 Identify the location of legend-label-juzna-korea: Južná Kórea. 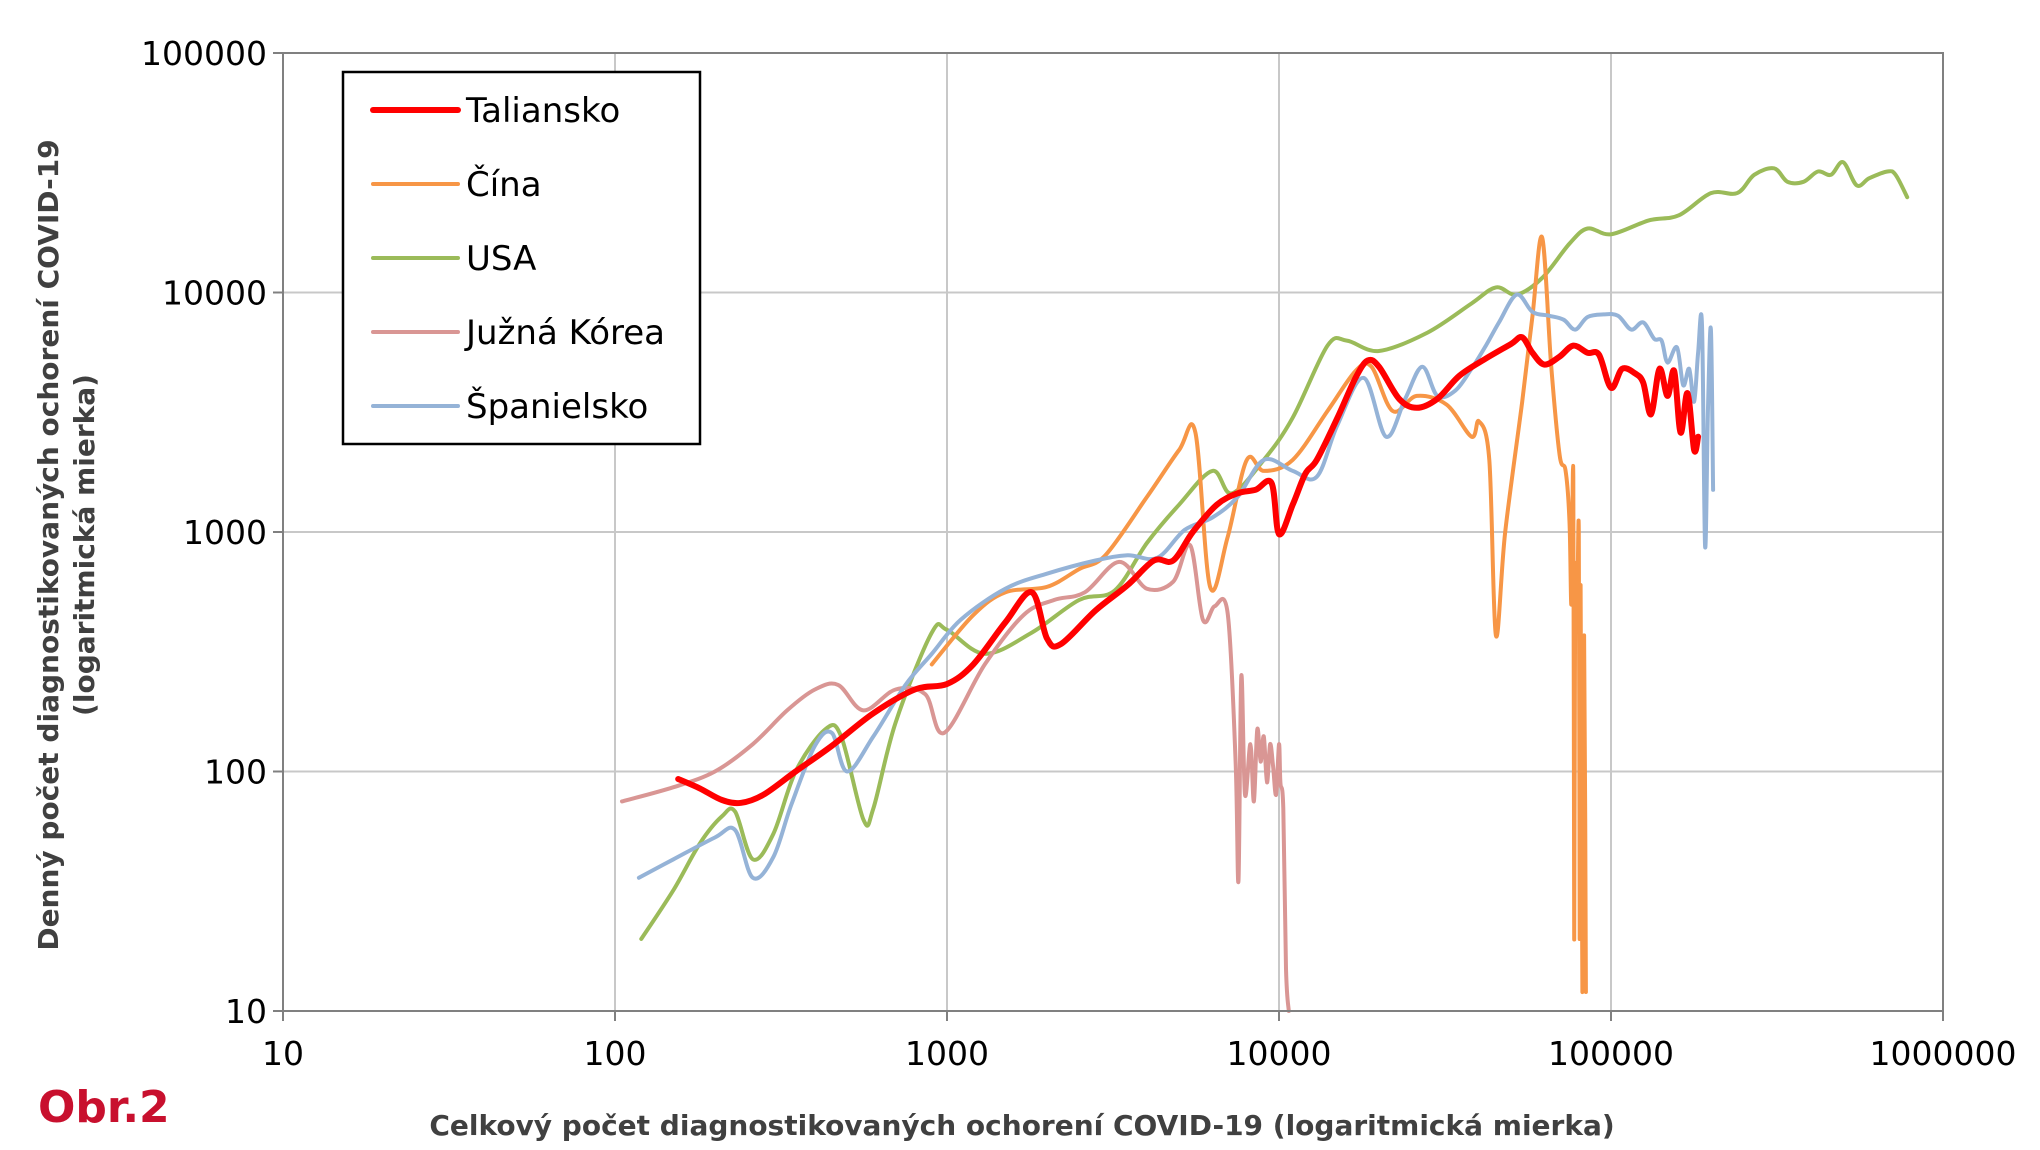
(564, 333).